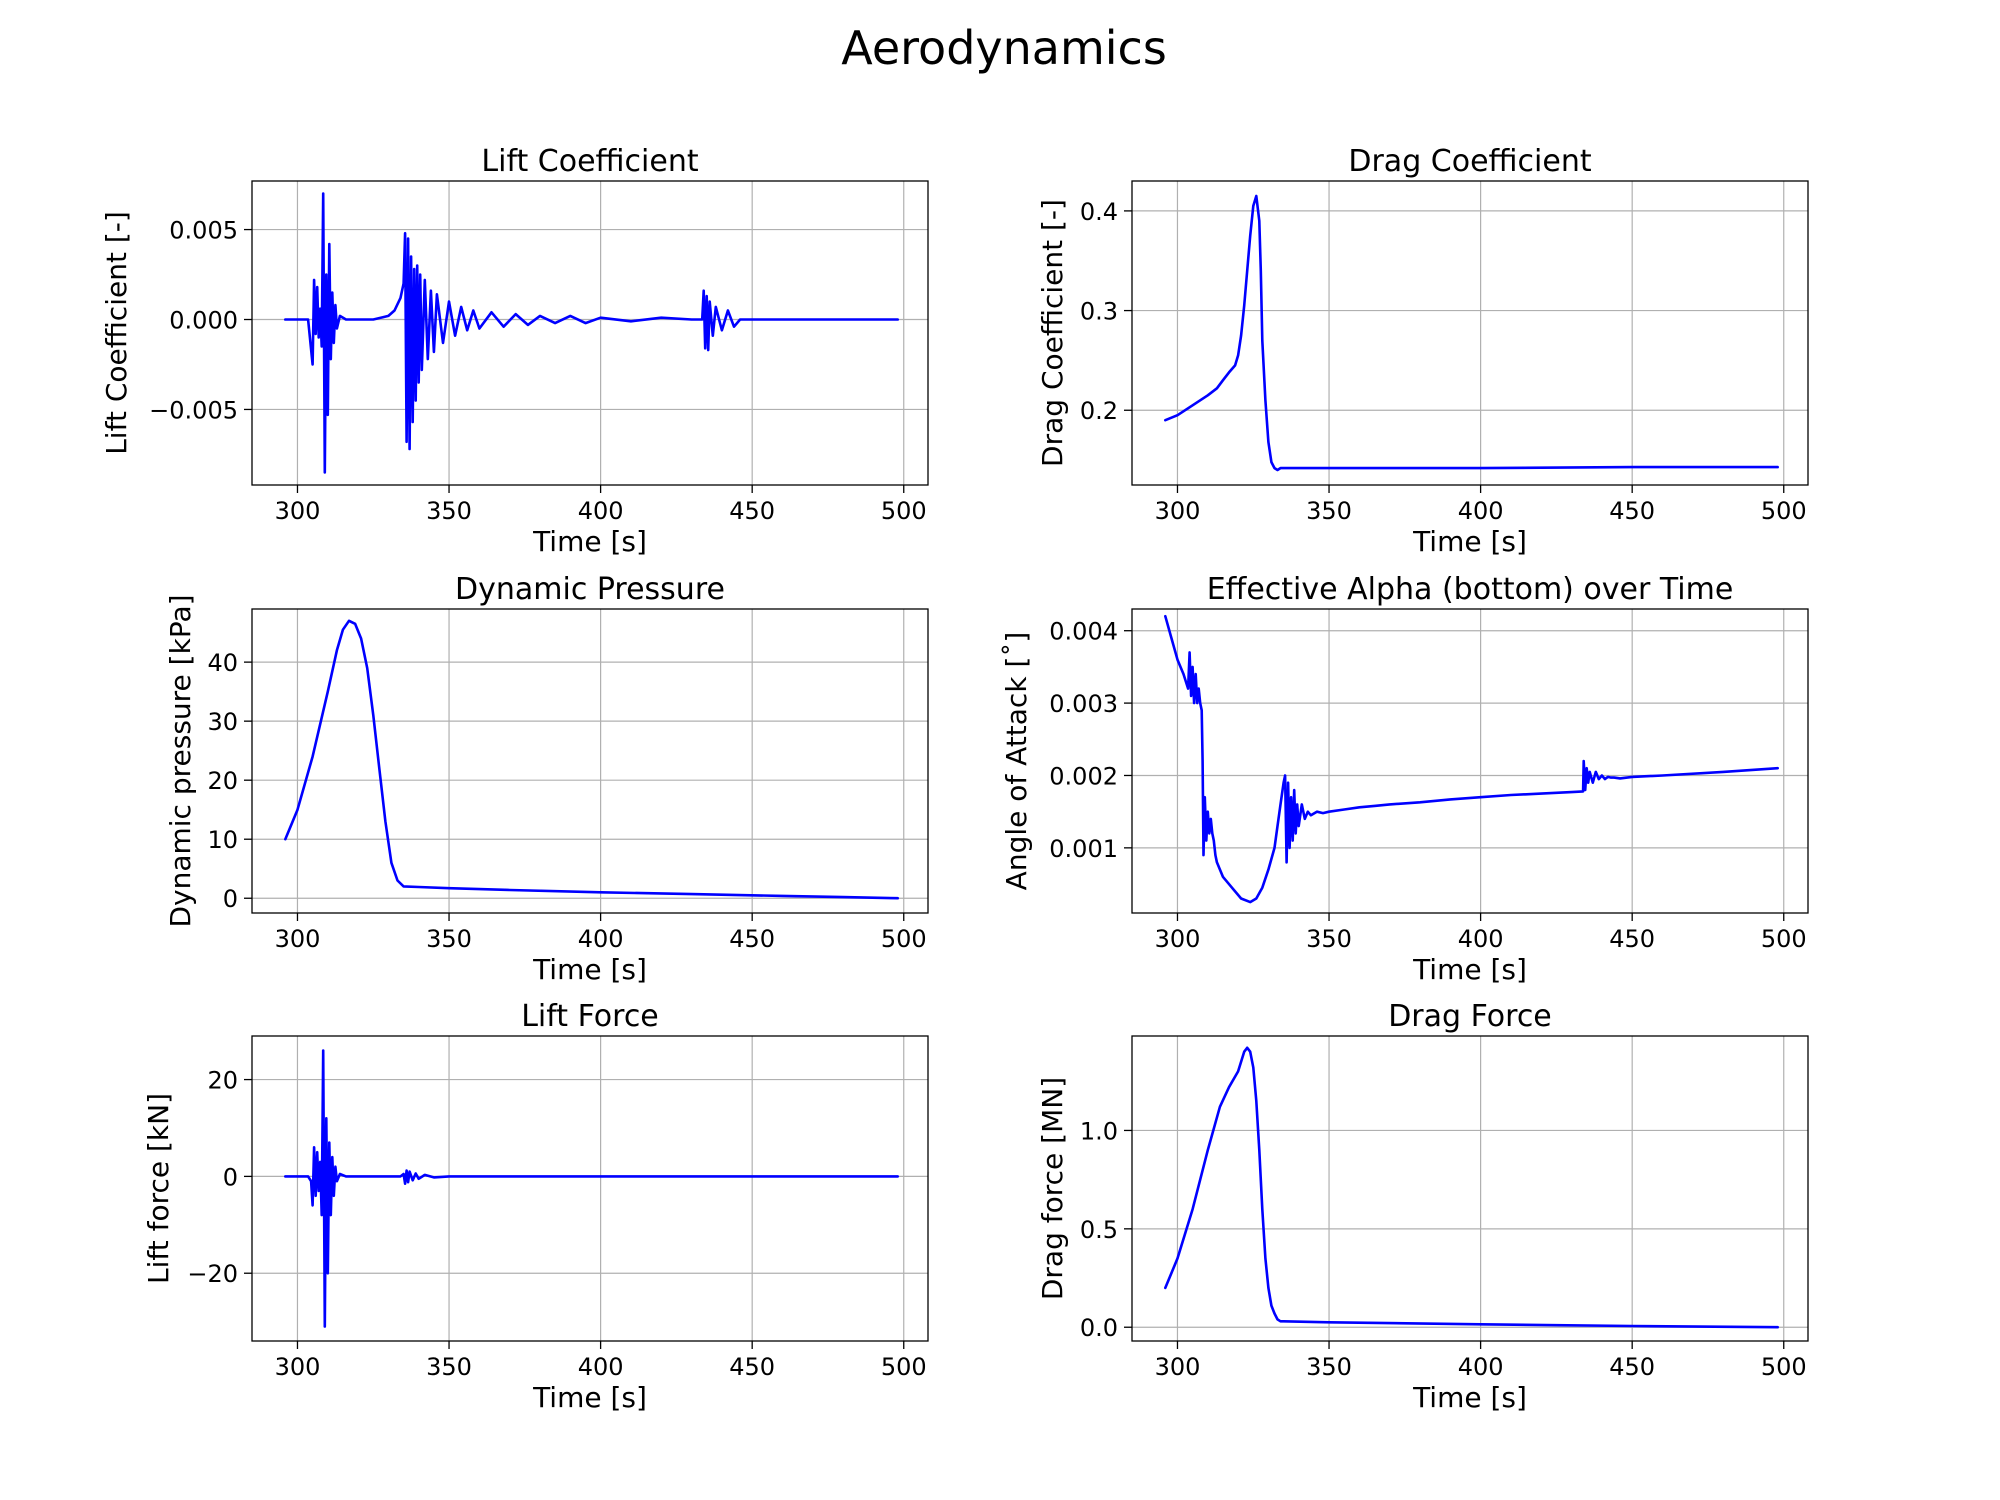  I want to click on lift-coefficient-series-line, so click(591, 333).